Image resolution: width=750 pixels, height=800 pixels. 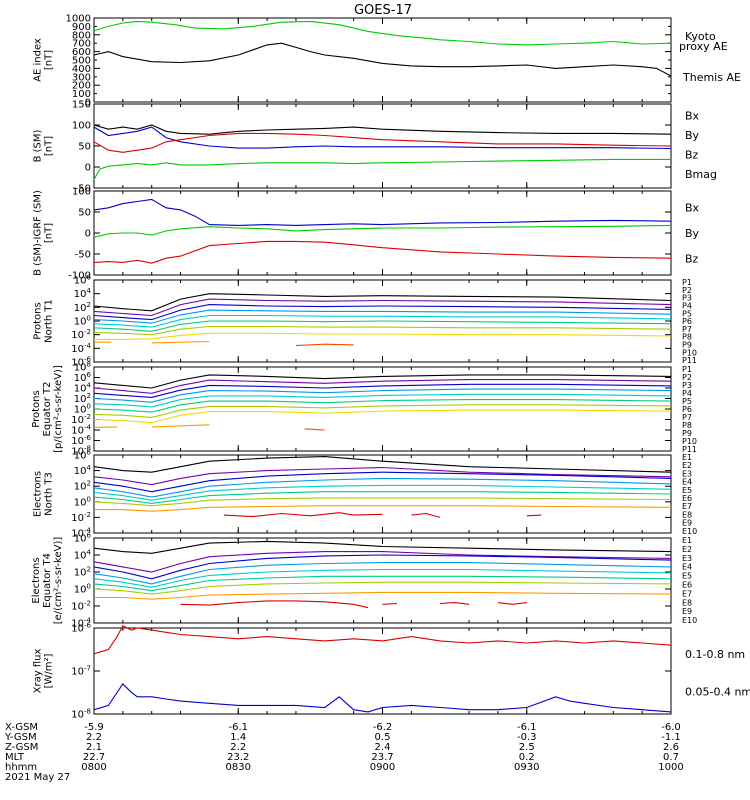 What do you see at coordinates (687, 433) in the screenshot?
I see `legend-entry: P9` at bounding box center [687, 433].